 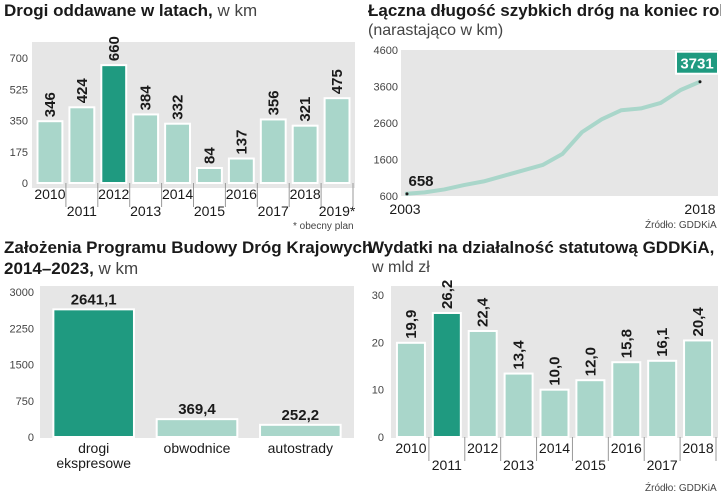 What do you see at coordinates (94, 299) in the screenshot?
I see `p3-value-label: 2641,1` at bounding box center [94, 299].